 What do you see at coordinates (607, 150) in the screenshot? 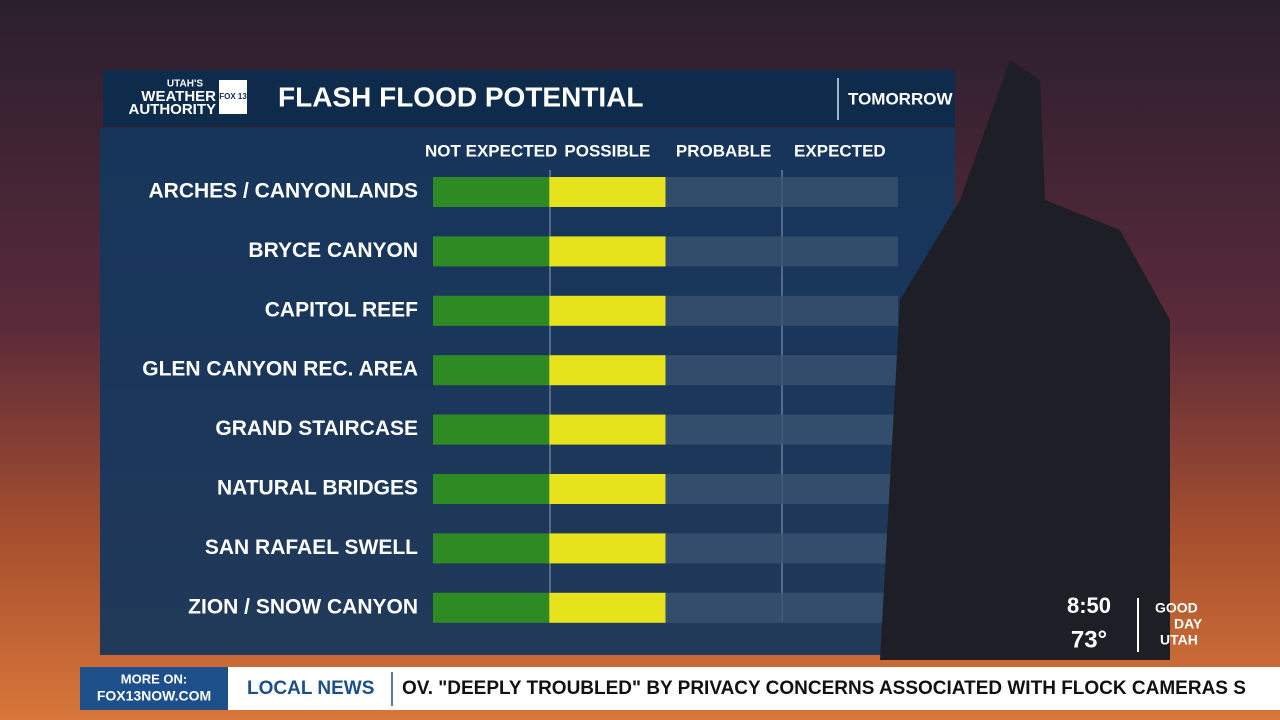
I see `x-tick-label: POSSIBLE` at bounding box center [607, 150].